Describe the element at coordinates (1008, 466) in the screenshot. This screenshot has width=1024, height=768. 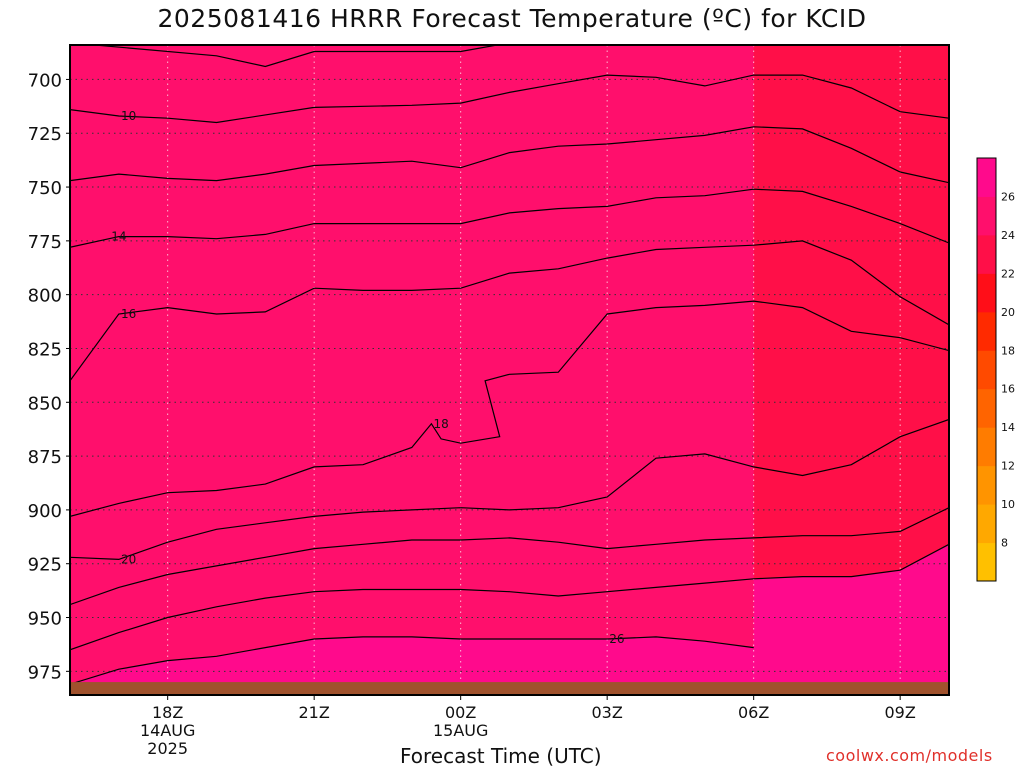
I see `colorbar-tick-label: 12` at that location.